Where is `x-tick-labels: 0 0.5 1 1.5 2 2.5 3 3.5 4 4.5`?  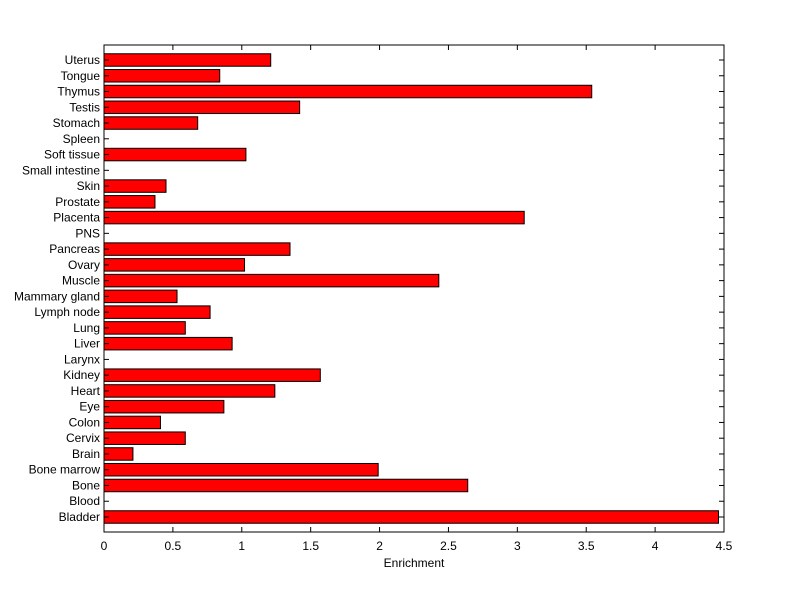 x-tick-labels: 0 0.5 1 1.5 2 2.5 3 3.5 4 4.5 is located at coordinates (417, 546).